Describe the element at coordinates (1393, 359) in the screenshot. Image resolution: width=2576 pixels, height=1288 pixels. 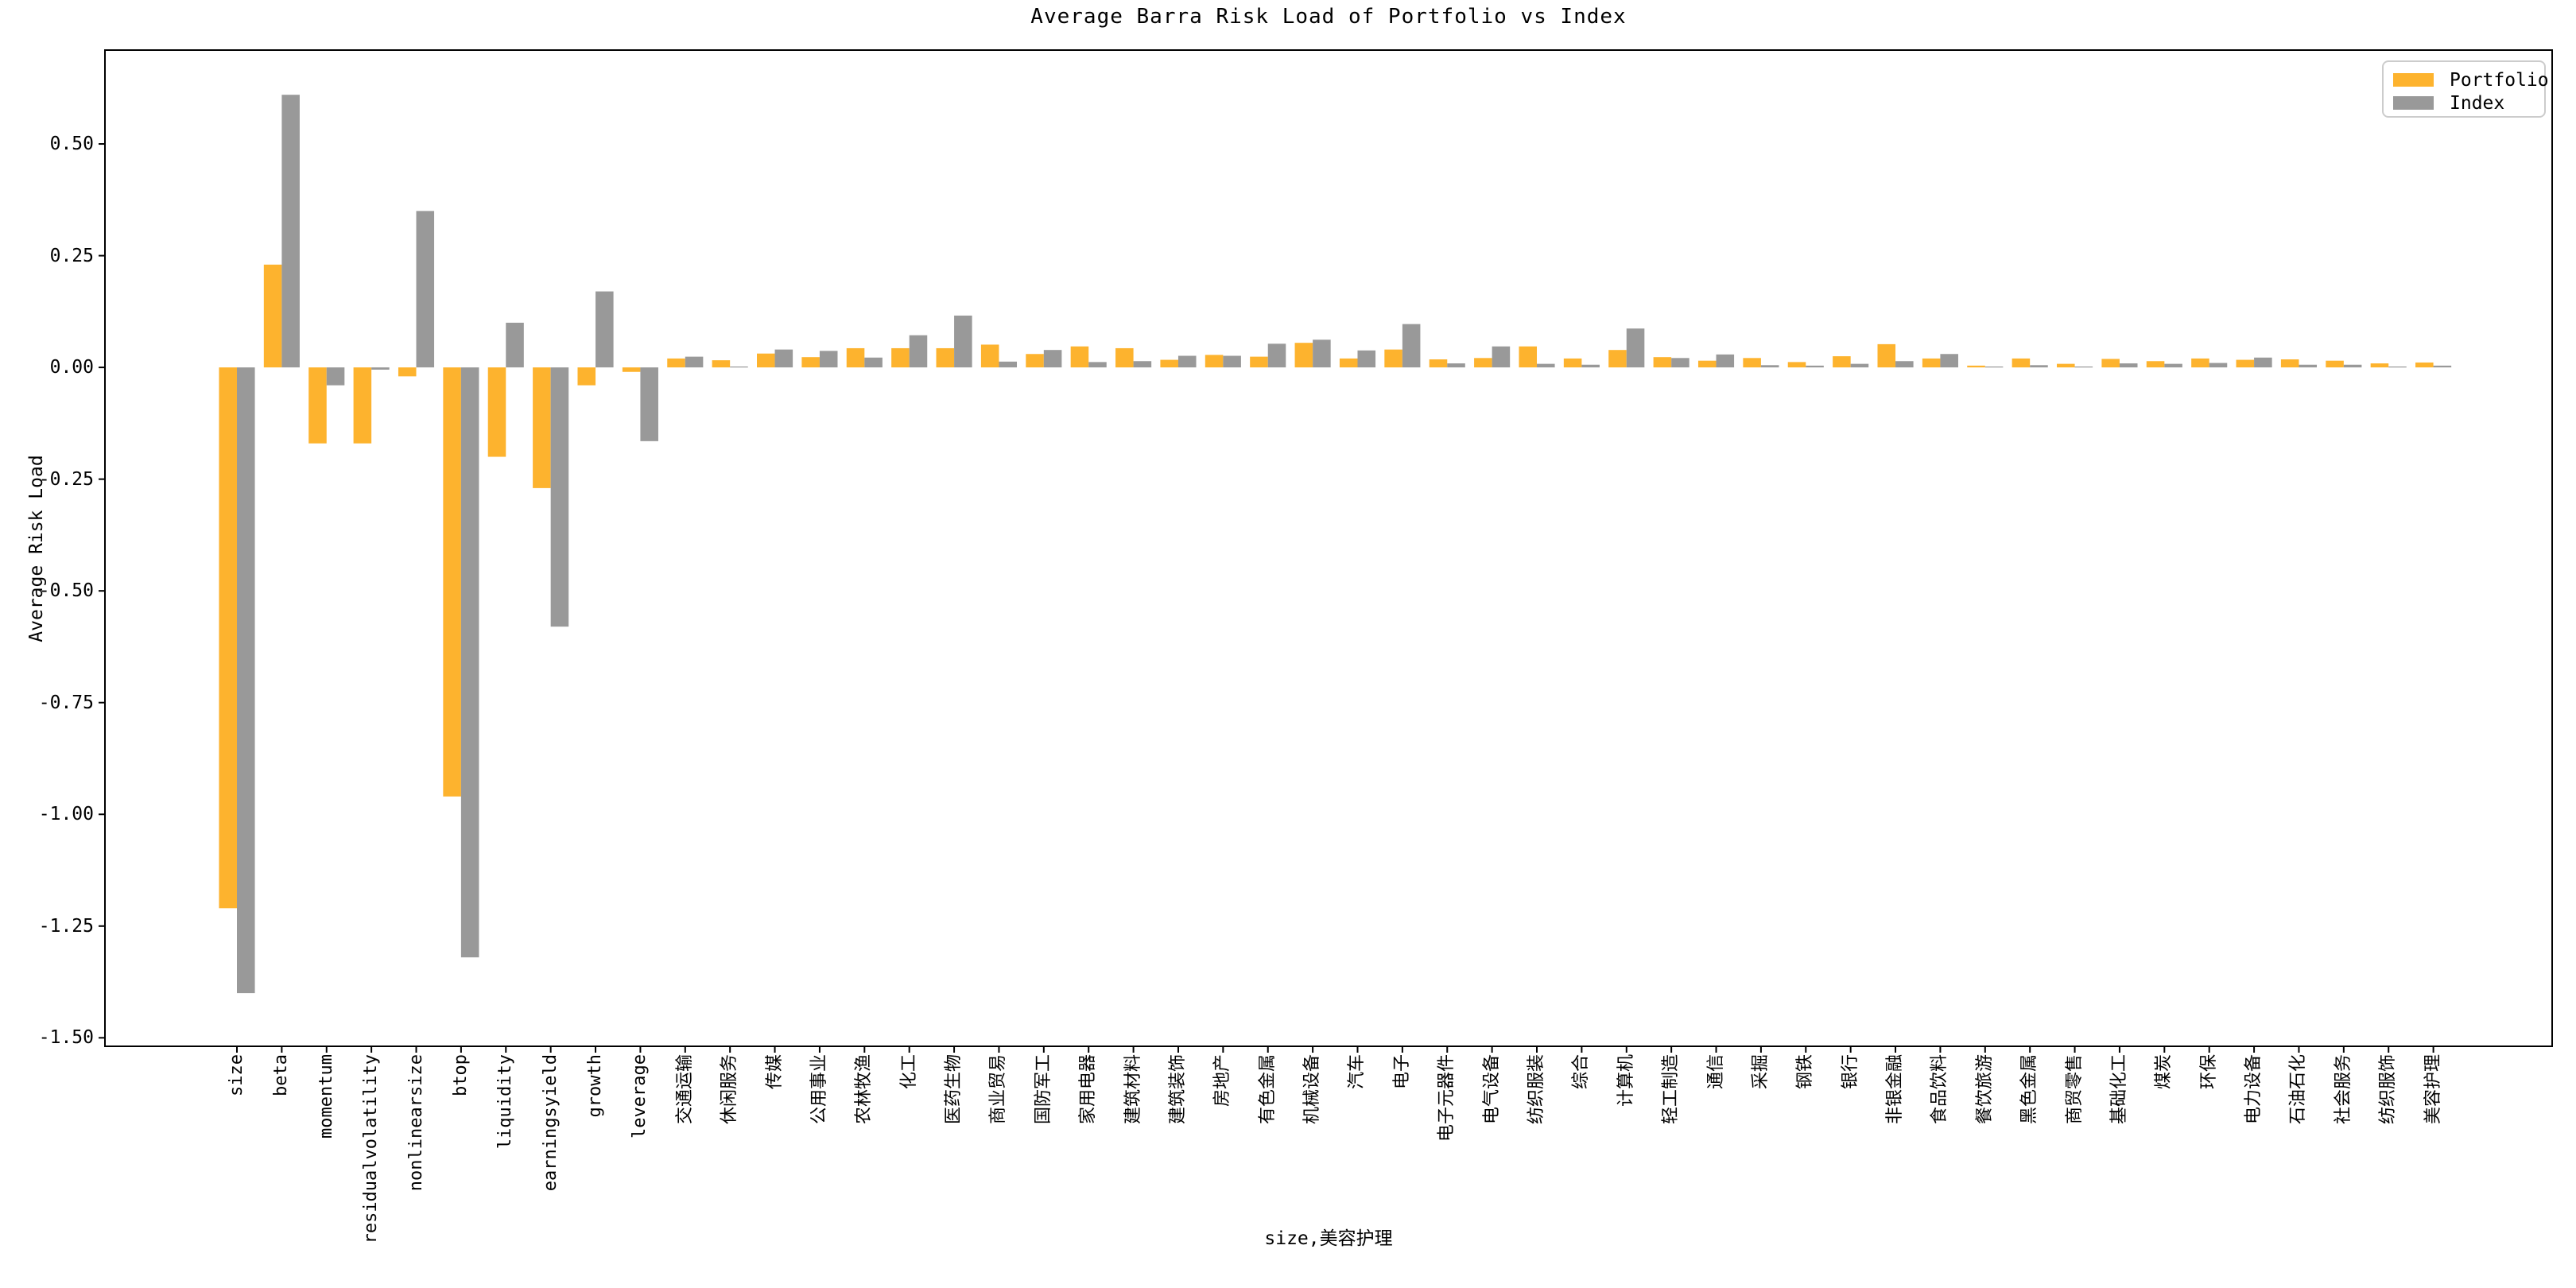
I see `bar-portfolio-电子` at that location.